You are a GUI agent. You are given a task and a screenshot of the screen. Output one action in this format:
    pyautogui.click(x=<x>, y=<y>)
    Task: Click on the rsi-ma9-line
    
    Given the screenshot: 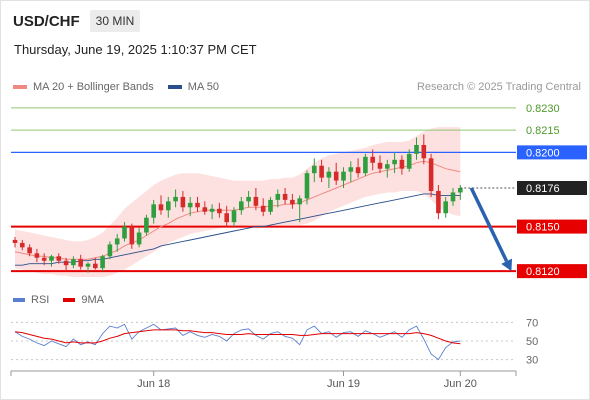 What is the action you would take?
    pyautogui.click(x=237, y=337)
    